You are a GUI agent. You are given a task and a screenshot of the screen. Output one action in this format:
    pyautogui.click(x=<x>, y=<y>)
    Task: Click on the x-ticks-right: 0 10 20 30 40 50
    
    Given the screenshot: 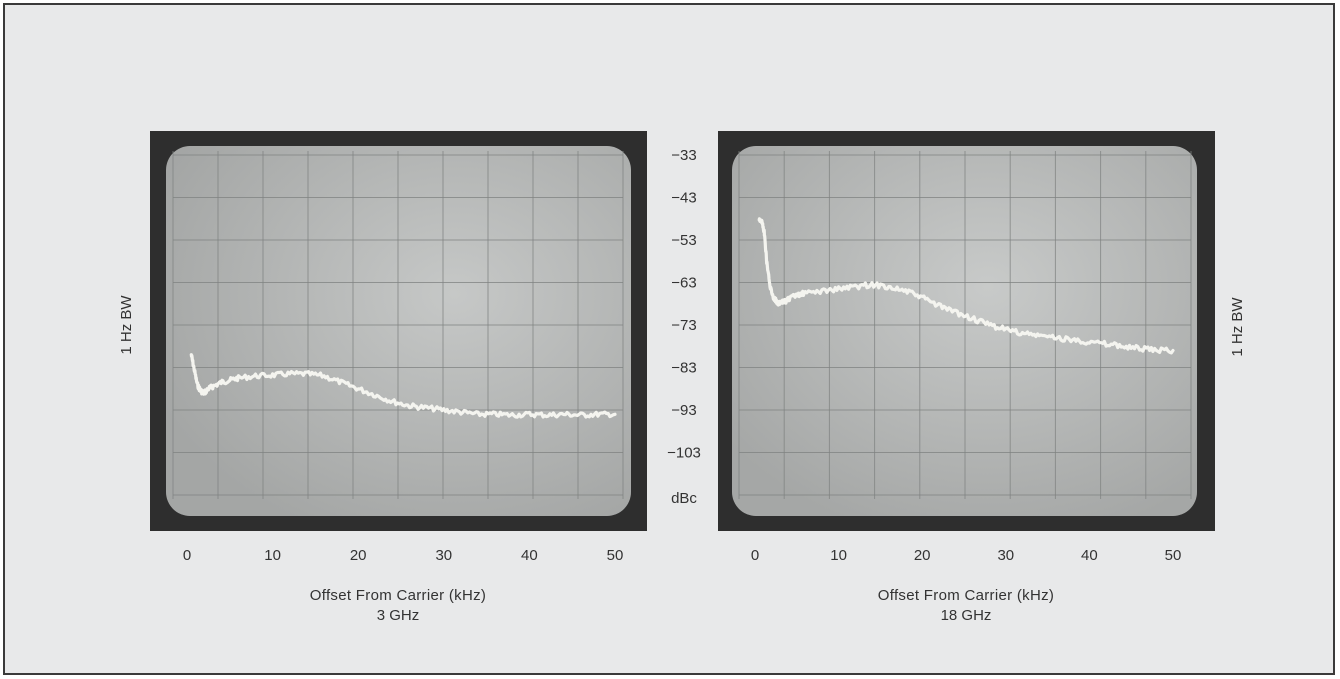 What is the action you would take?
    pyautogui.click(x=966, y=555)
    